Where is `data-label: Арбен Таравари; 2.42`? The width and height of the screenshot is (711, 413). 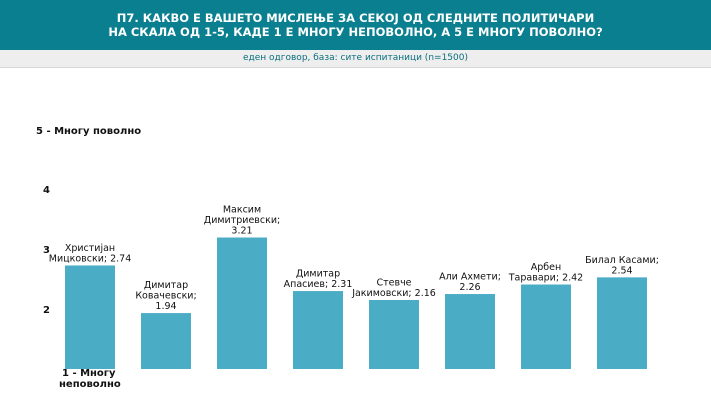
data-label: Арбен Таравари; 2.42 is located at coordinates (545, 273).